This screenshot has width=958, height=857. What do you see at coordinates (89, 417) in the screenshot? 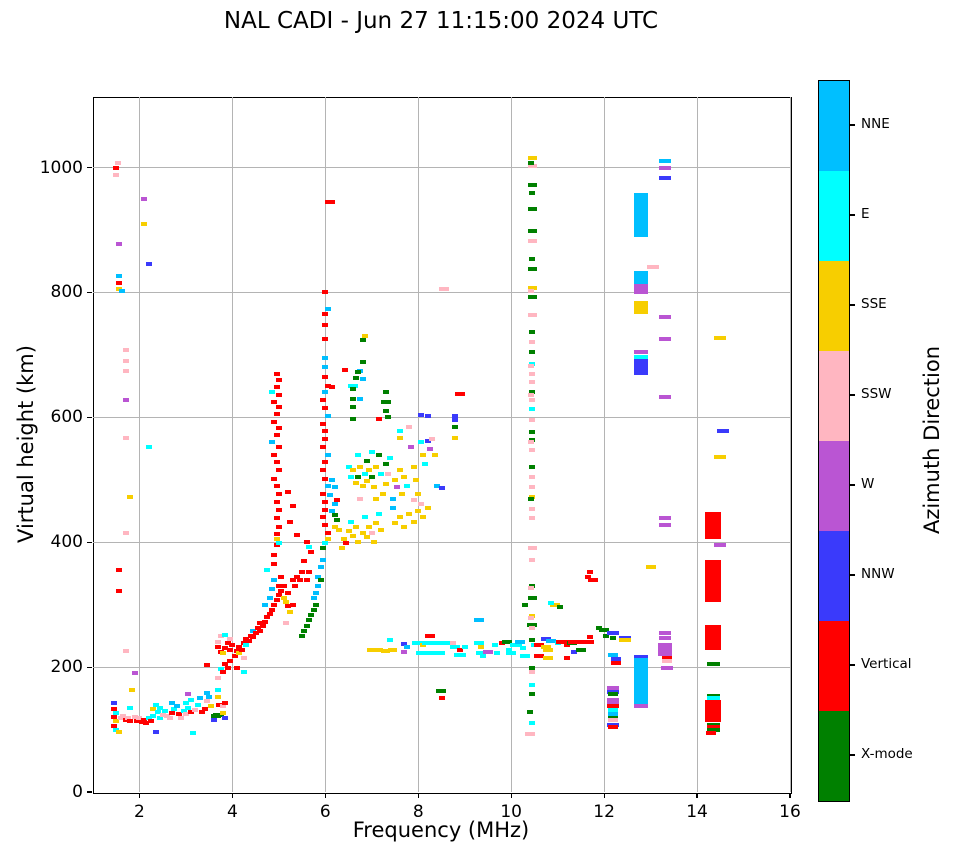
I see `y-tick` at bounding box center [89, 417].